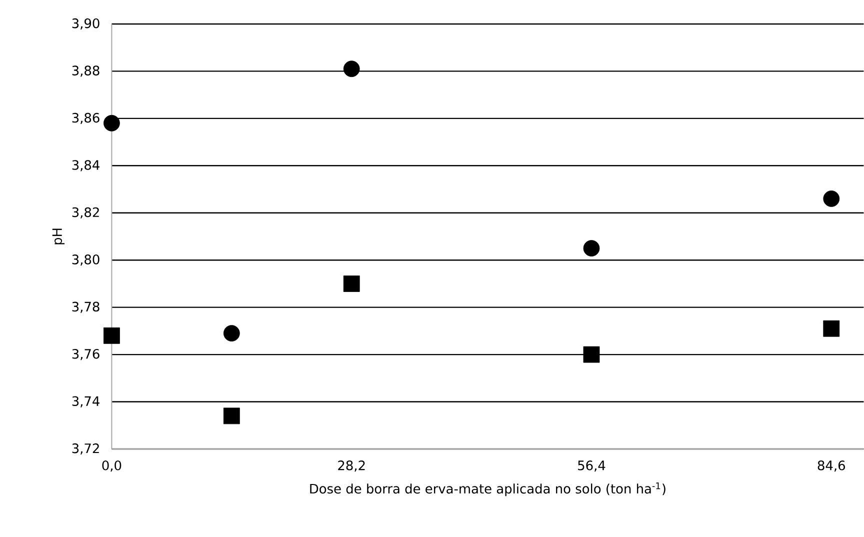 The image size is (864, 537). What do you see at coordinates (112, 466) in the screenshot?
I see `x-tick-label: 0,0` at bounding box center [112, 466].